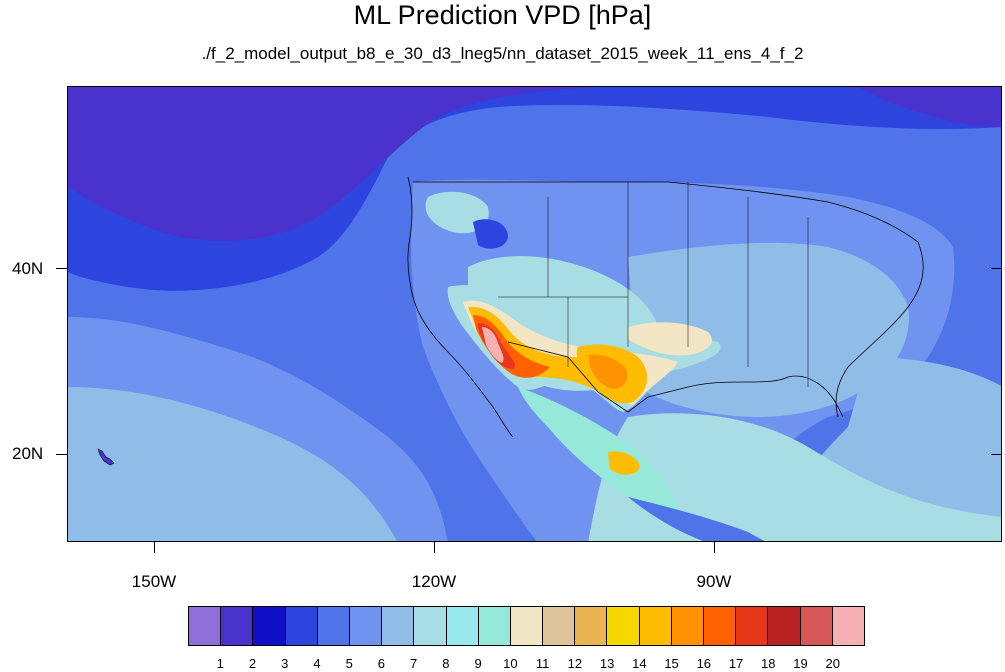  What do you see at coordinates (996, 268) in the screenshot?
I see `y-tick-40n-right` at bounding box center [996, 268].